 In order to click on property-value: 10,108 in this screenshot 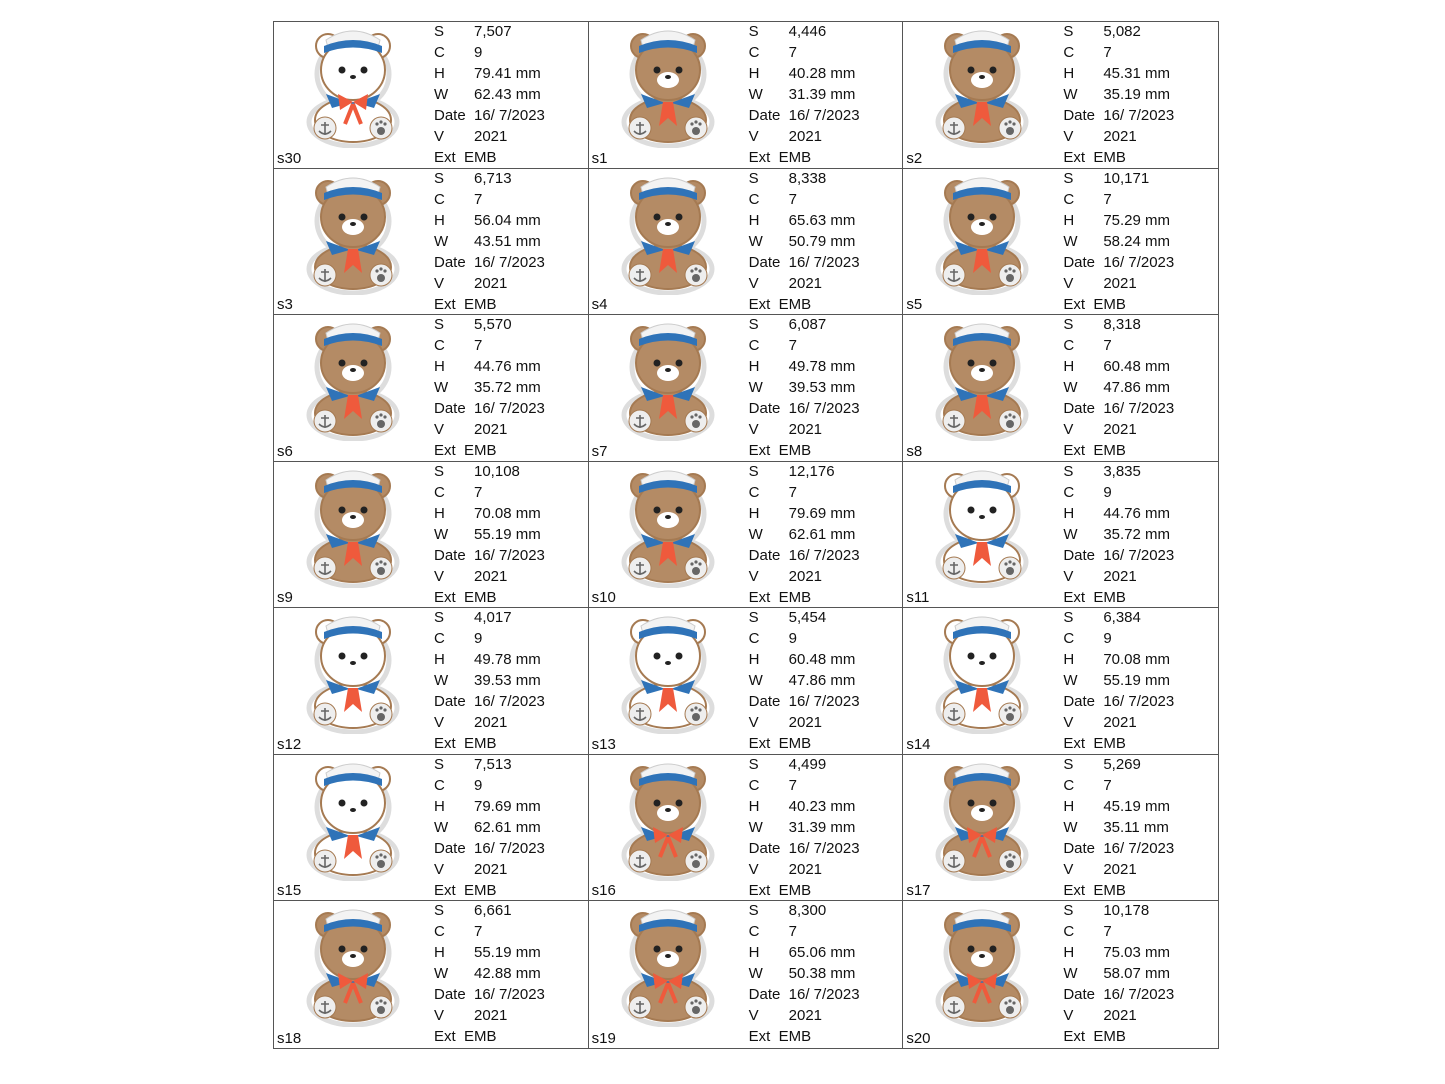, I will do `click(497, 471)`.